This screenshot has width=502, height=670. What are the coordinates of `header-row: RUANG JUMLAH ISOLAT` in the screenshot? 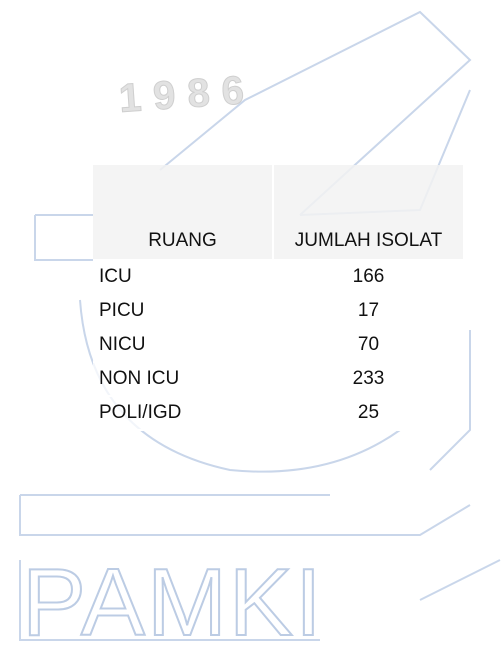 It's located at (278, 213).